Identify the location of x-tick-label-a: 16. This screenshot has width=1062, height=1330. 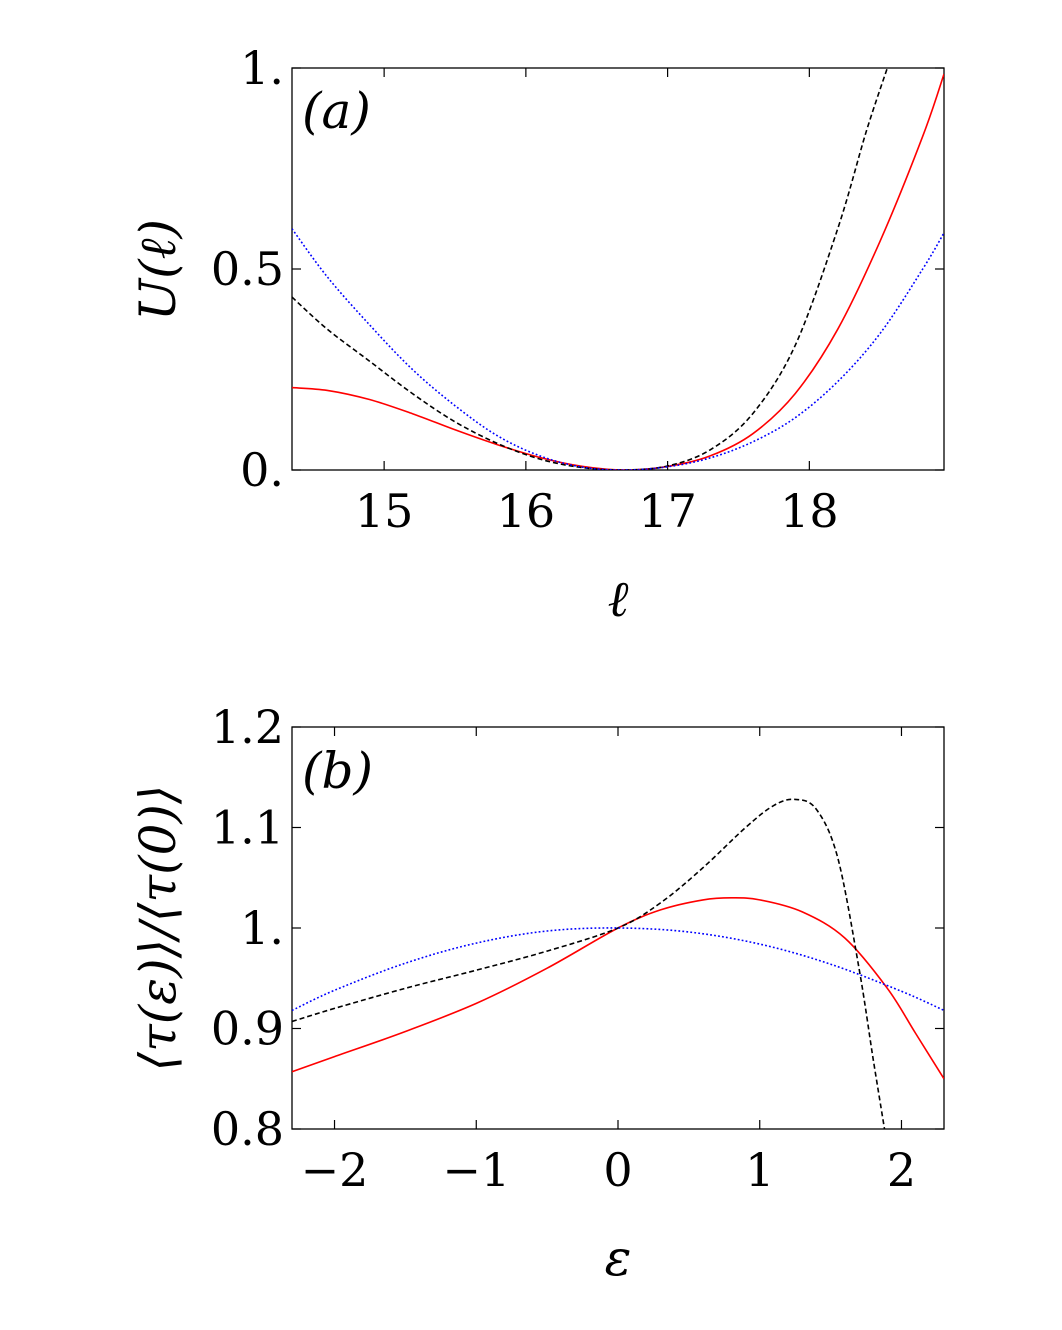
(526, 511).